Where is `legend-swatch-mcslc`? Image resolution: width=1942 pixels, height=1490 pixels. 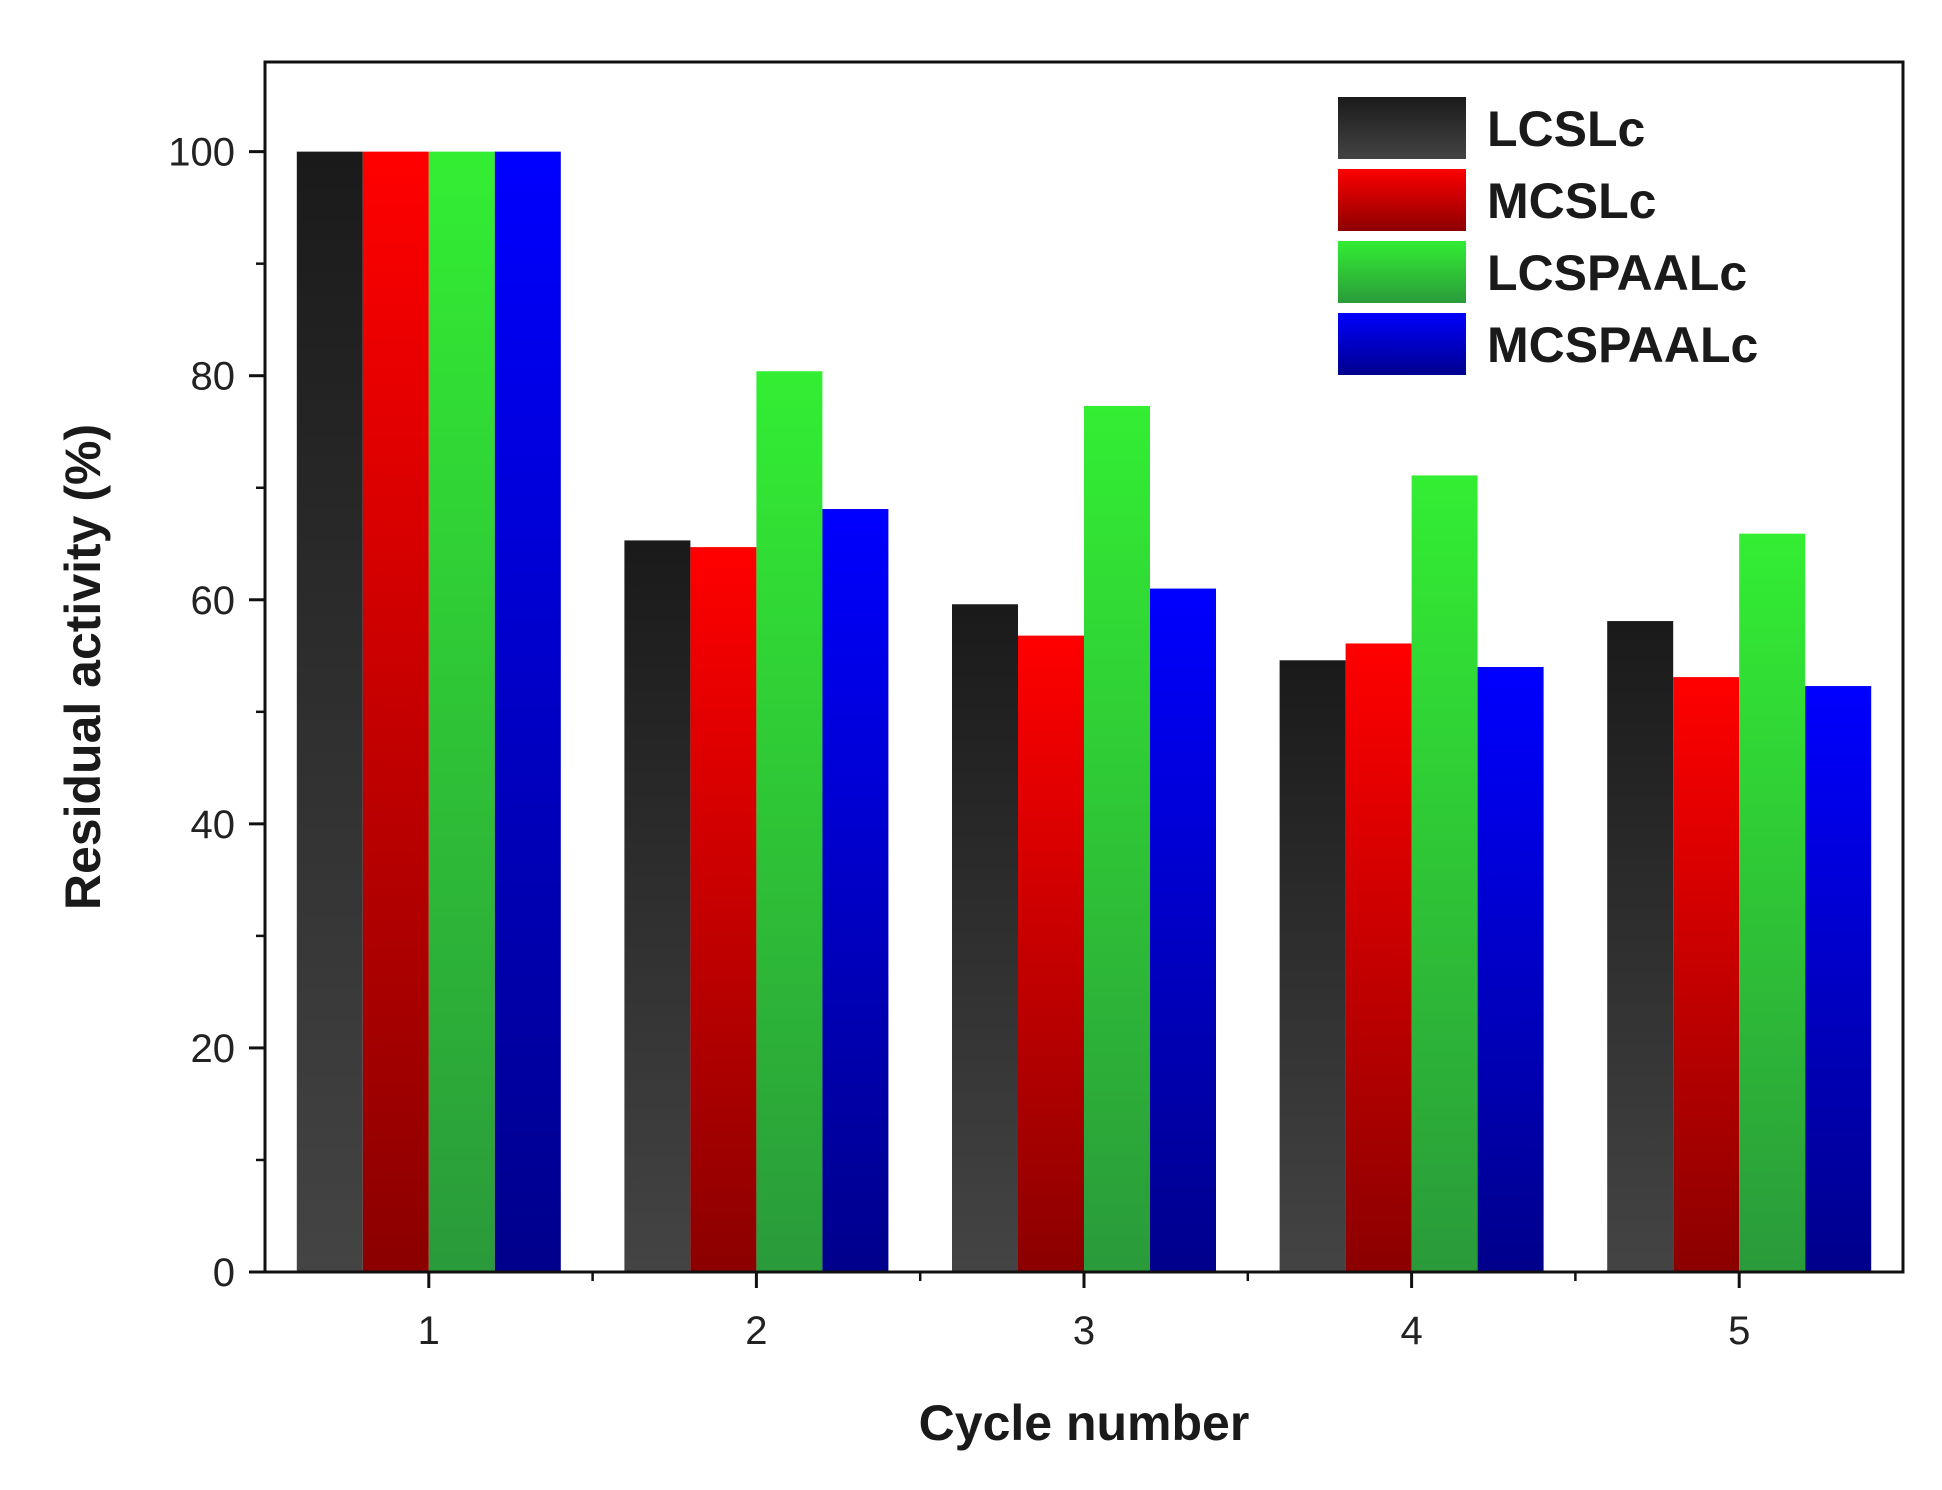 legend-swatch-mcslc is located at coordinates (1402, 200).